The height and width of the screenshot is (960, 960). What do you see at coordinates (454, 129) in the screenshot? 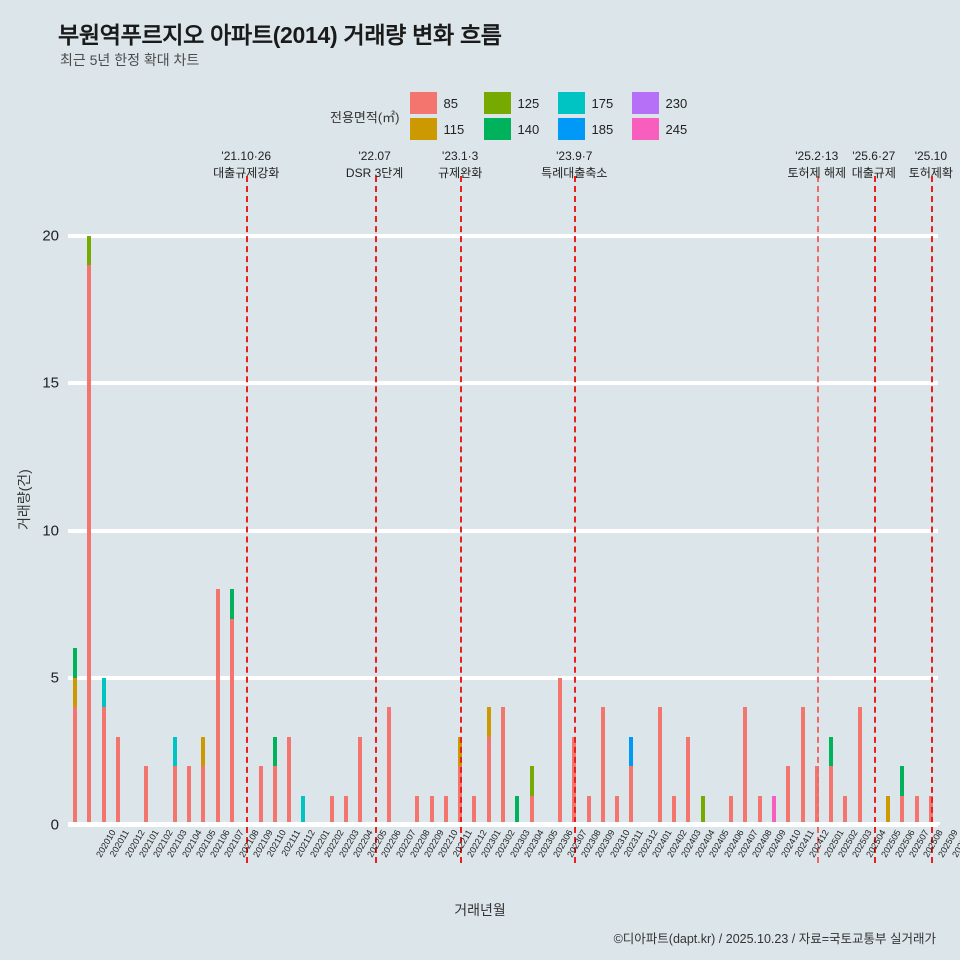
I see `legend-label: 115` at bounding box center [454, 129].